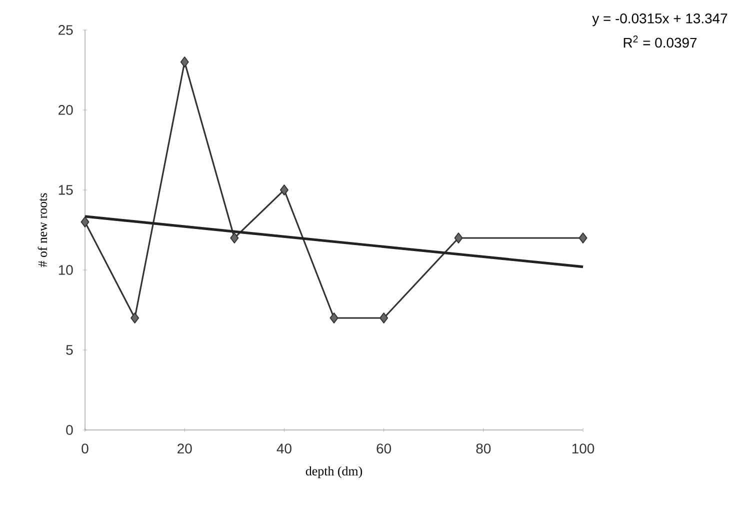 The image size is (756, 519). I want to click on text: R$^{2}$ = 0.0397, so click(660, 42).